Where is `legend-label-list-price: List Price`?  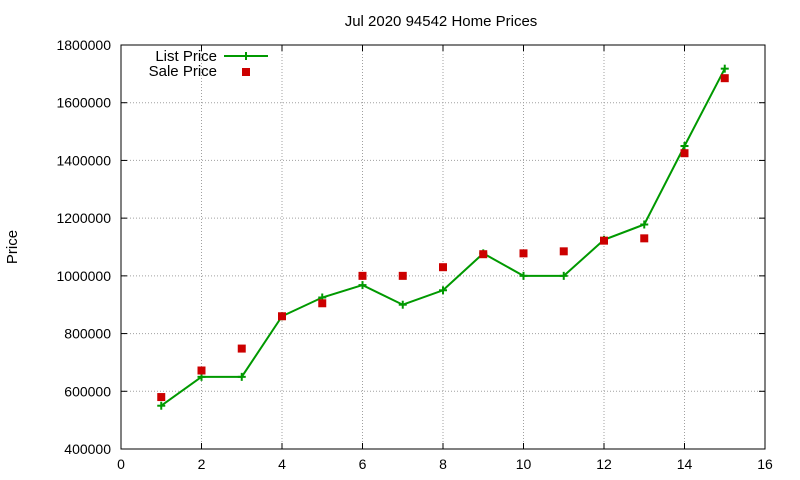 legend-label-list-price: List Price is located at coordinates (186, 56).